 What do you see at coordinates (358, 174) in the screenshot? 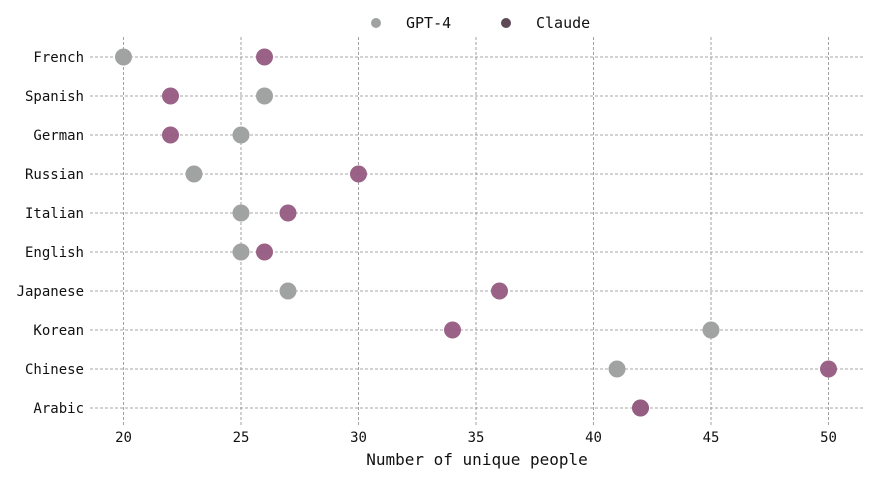
I see `claude-point-russian` at bounding box center [358, 174].